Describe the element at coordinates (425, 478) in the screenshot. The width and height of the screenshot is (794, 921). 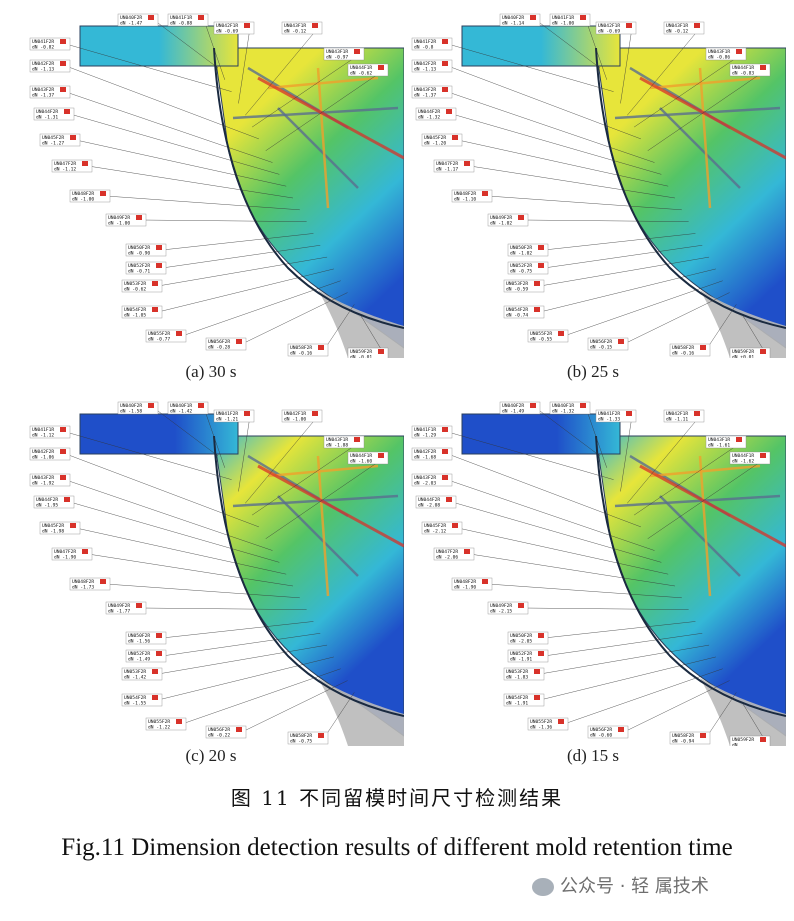
I see `tag-id: UN043F2R` at that location.